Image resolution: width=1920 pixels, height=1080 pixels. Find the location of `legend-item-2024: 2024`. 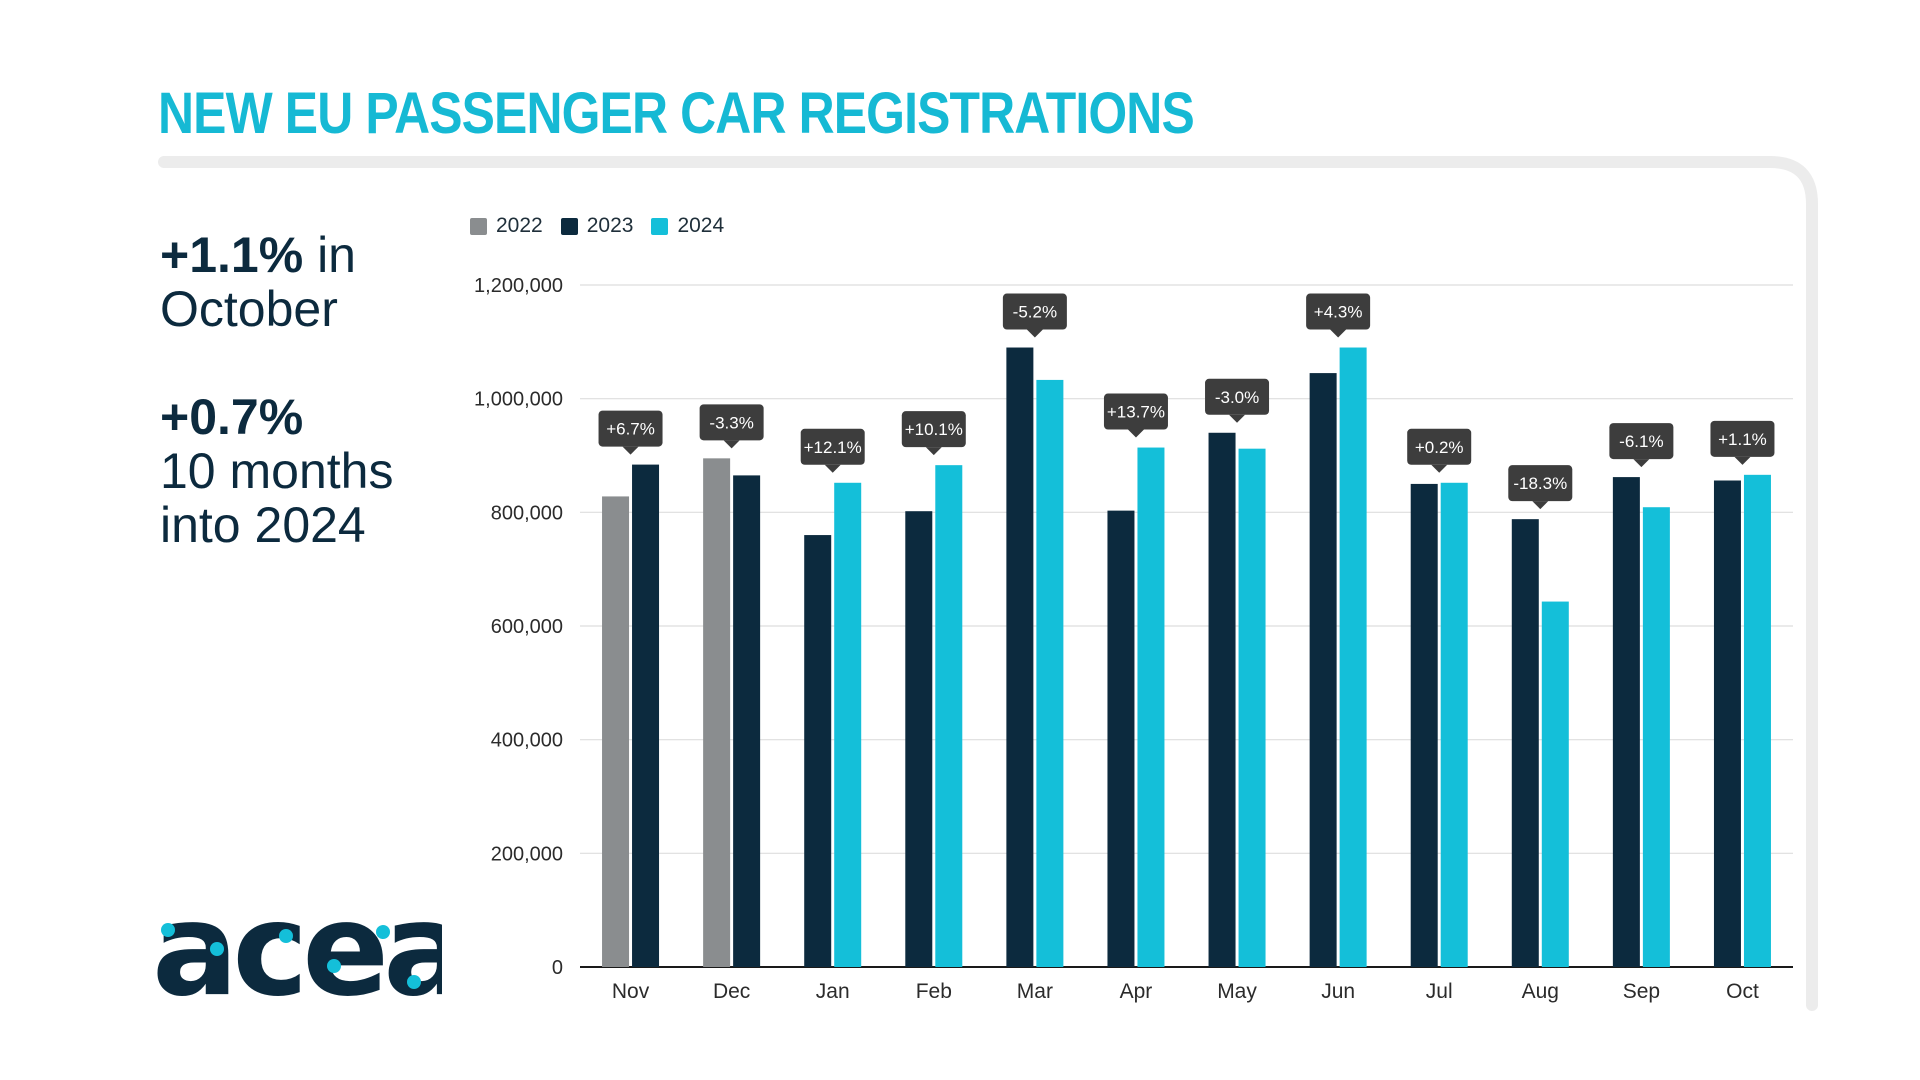

legend-item-2024: 2024 is located at coordinates (687, 226).